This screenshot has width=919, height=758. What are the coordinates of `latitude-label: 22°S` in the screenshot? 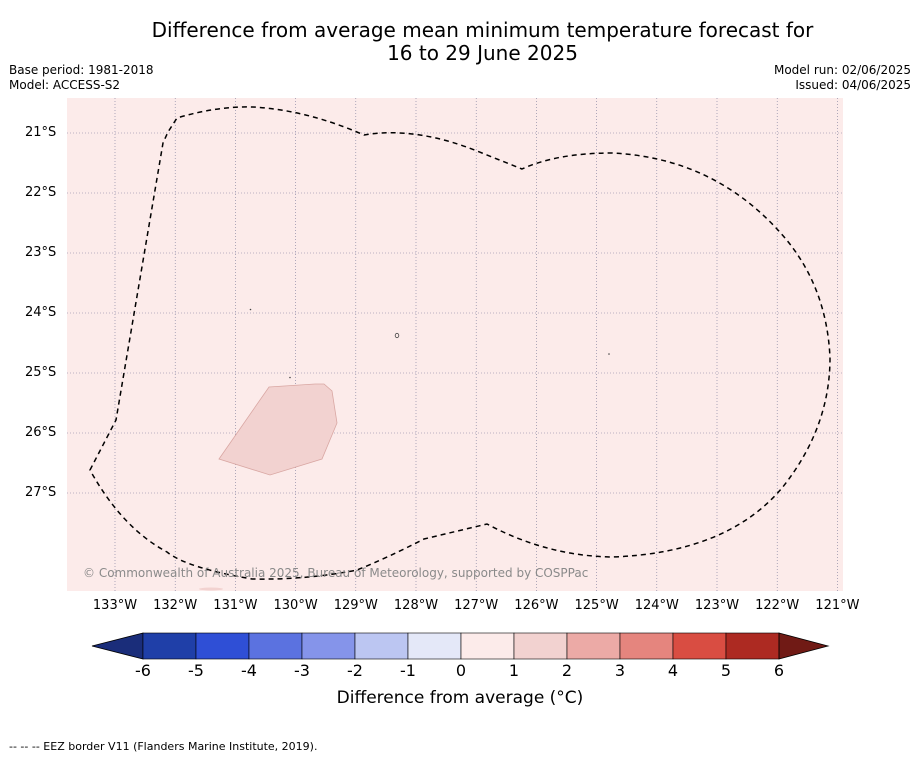 It's located at (41, 192).